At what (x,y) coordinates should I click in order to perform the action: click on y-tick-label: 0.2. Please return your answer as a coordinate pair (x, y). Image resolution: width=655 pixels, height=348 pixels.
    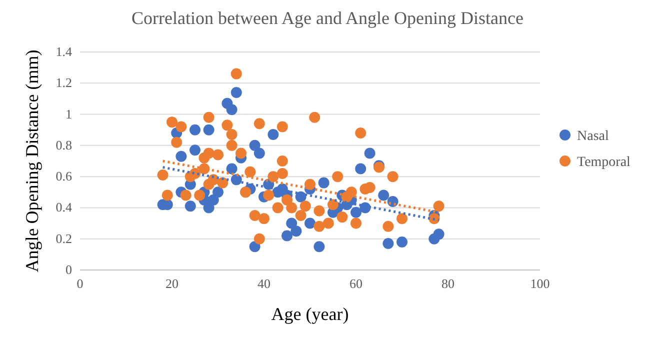
    Looking at the image, I should click on (64, 238).